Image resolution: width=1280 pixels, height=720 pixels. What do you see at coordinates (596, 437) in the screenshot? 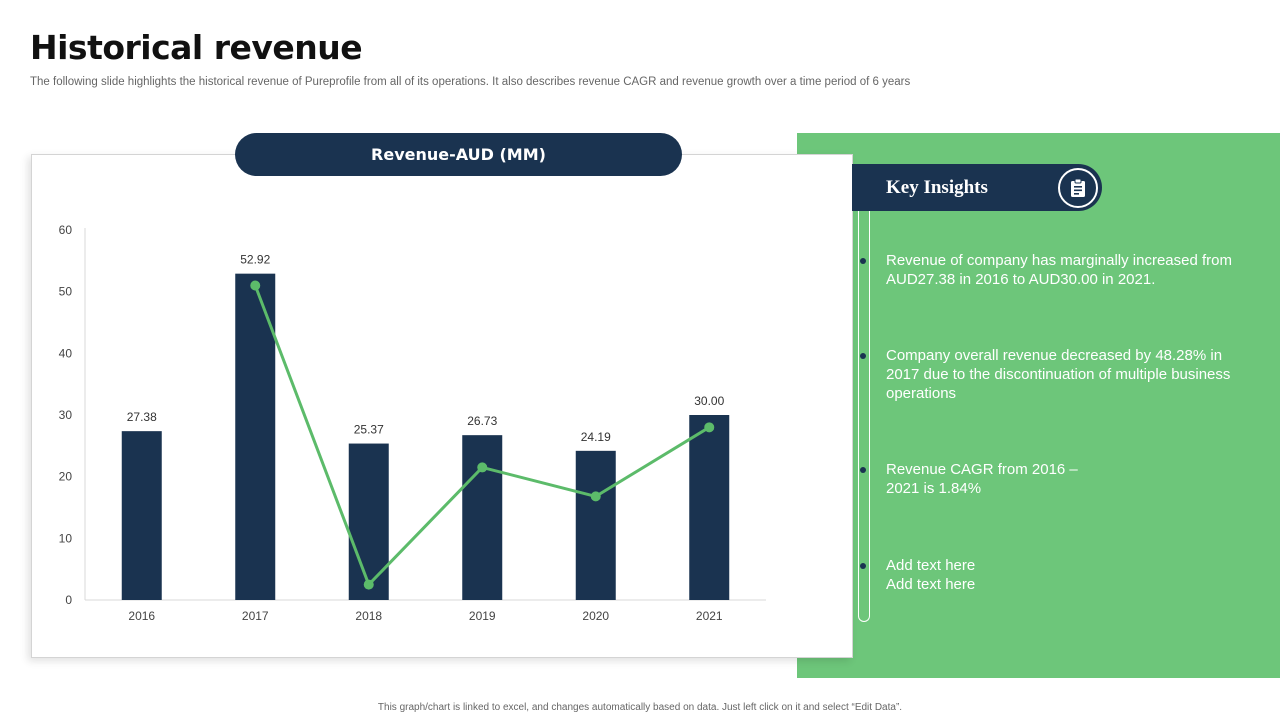
I see `bar-value-label: 24.19` at bounding box center [596, 437].